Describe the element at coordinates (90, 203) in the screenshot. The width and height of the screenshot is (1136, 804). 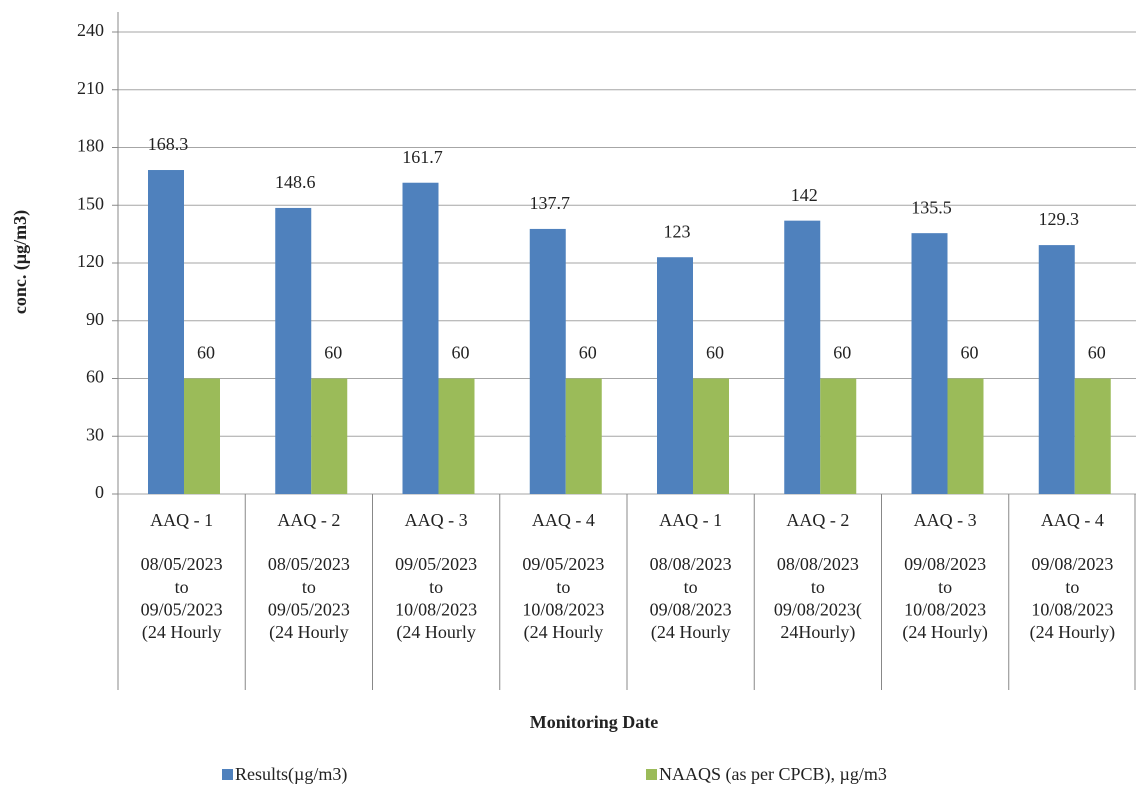
I see `y-tick-label: 150` at that location.